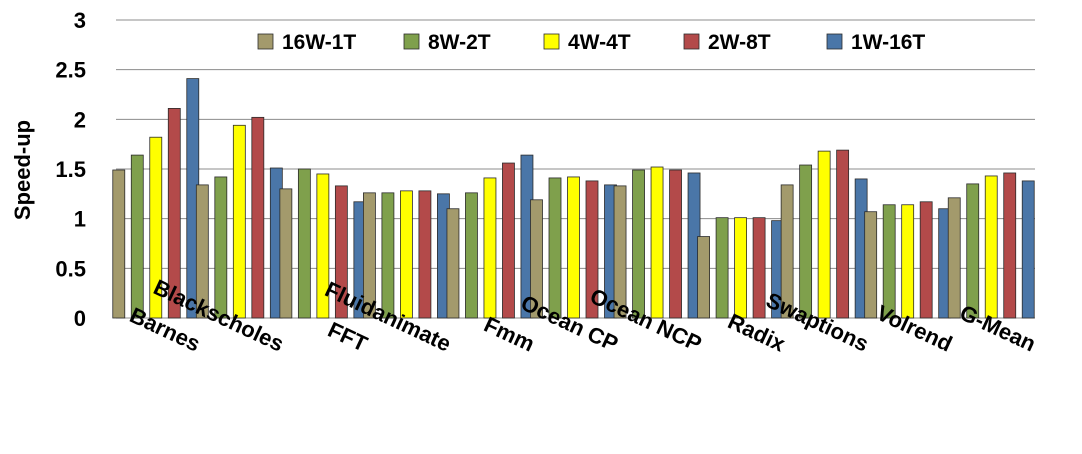 The height and width of the screenshot is (454, 1082). What do you see at coordinates (888, 42) in the screenshot?
I see `legend-label: 1W-16T` at bounding box center [888, 42].